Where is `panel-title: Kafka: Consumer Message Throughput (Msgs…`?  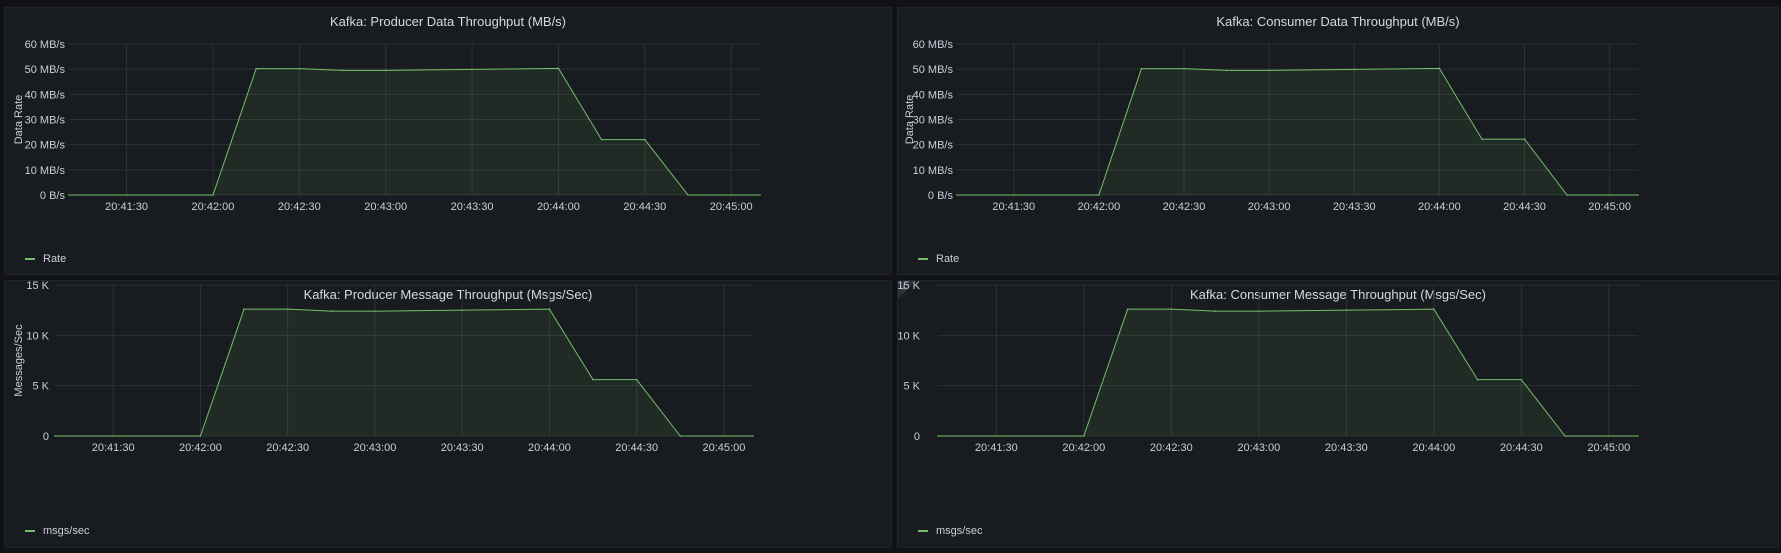
panel-title: Kafka: Consumer Message Throughput (Msgs… is located at coordinates (1337, 294).